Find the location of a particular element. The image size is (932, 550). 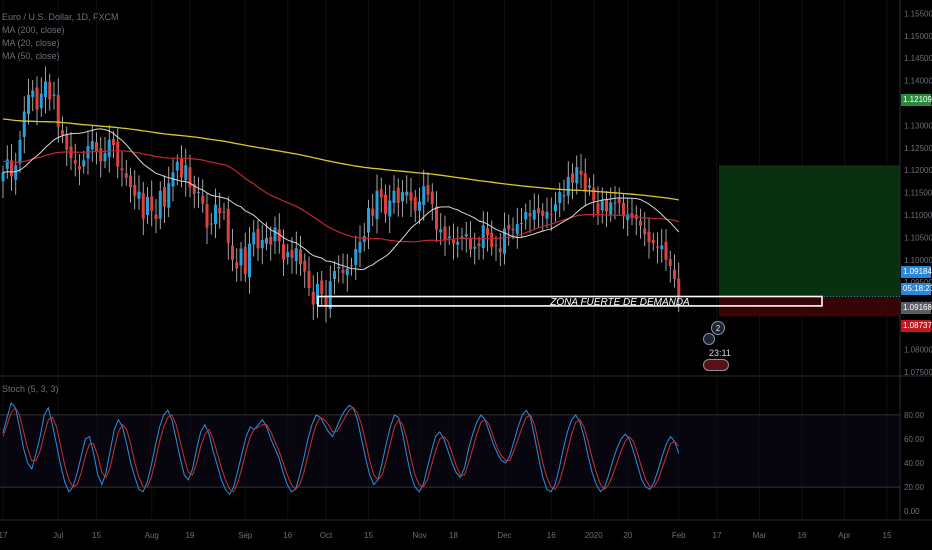

demand-zone: ZONA FUERTE DE DEMANDA is located at coordinates (570, 302).